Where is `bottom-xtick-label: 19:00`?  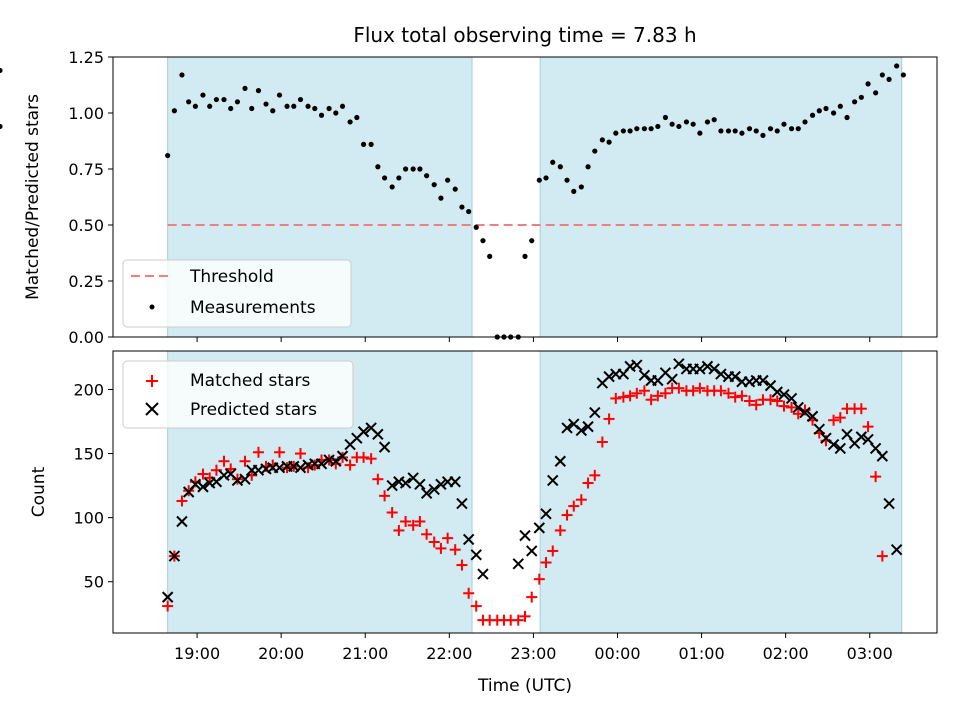 bottom-xtick-label: 19:00 is located at coordinates (197, 653).